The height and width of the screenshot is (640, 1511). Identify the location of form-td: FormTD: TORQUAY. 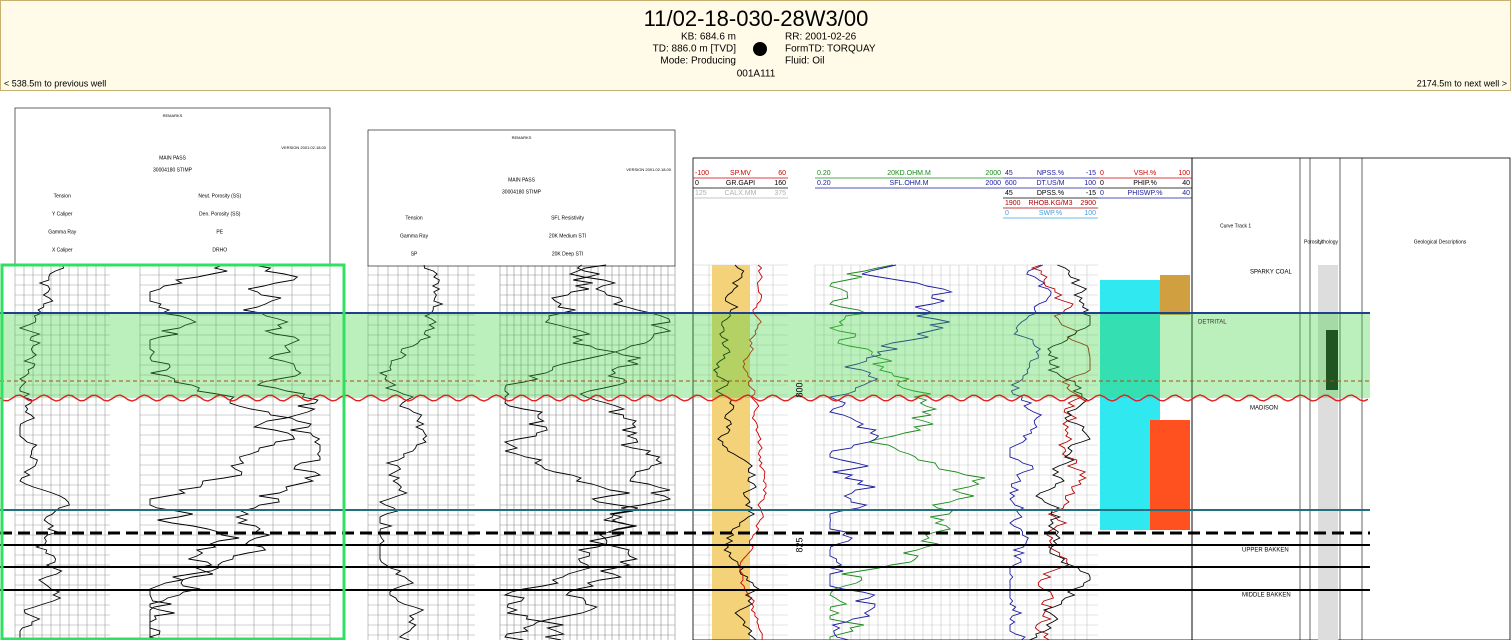
(830, 49).